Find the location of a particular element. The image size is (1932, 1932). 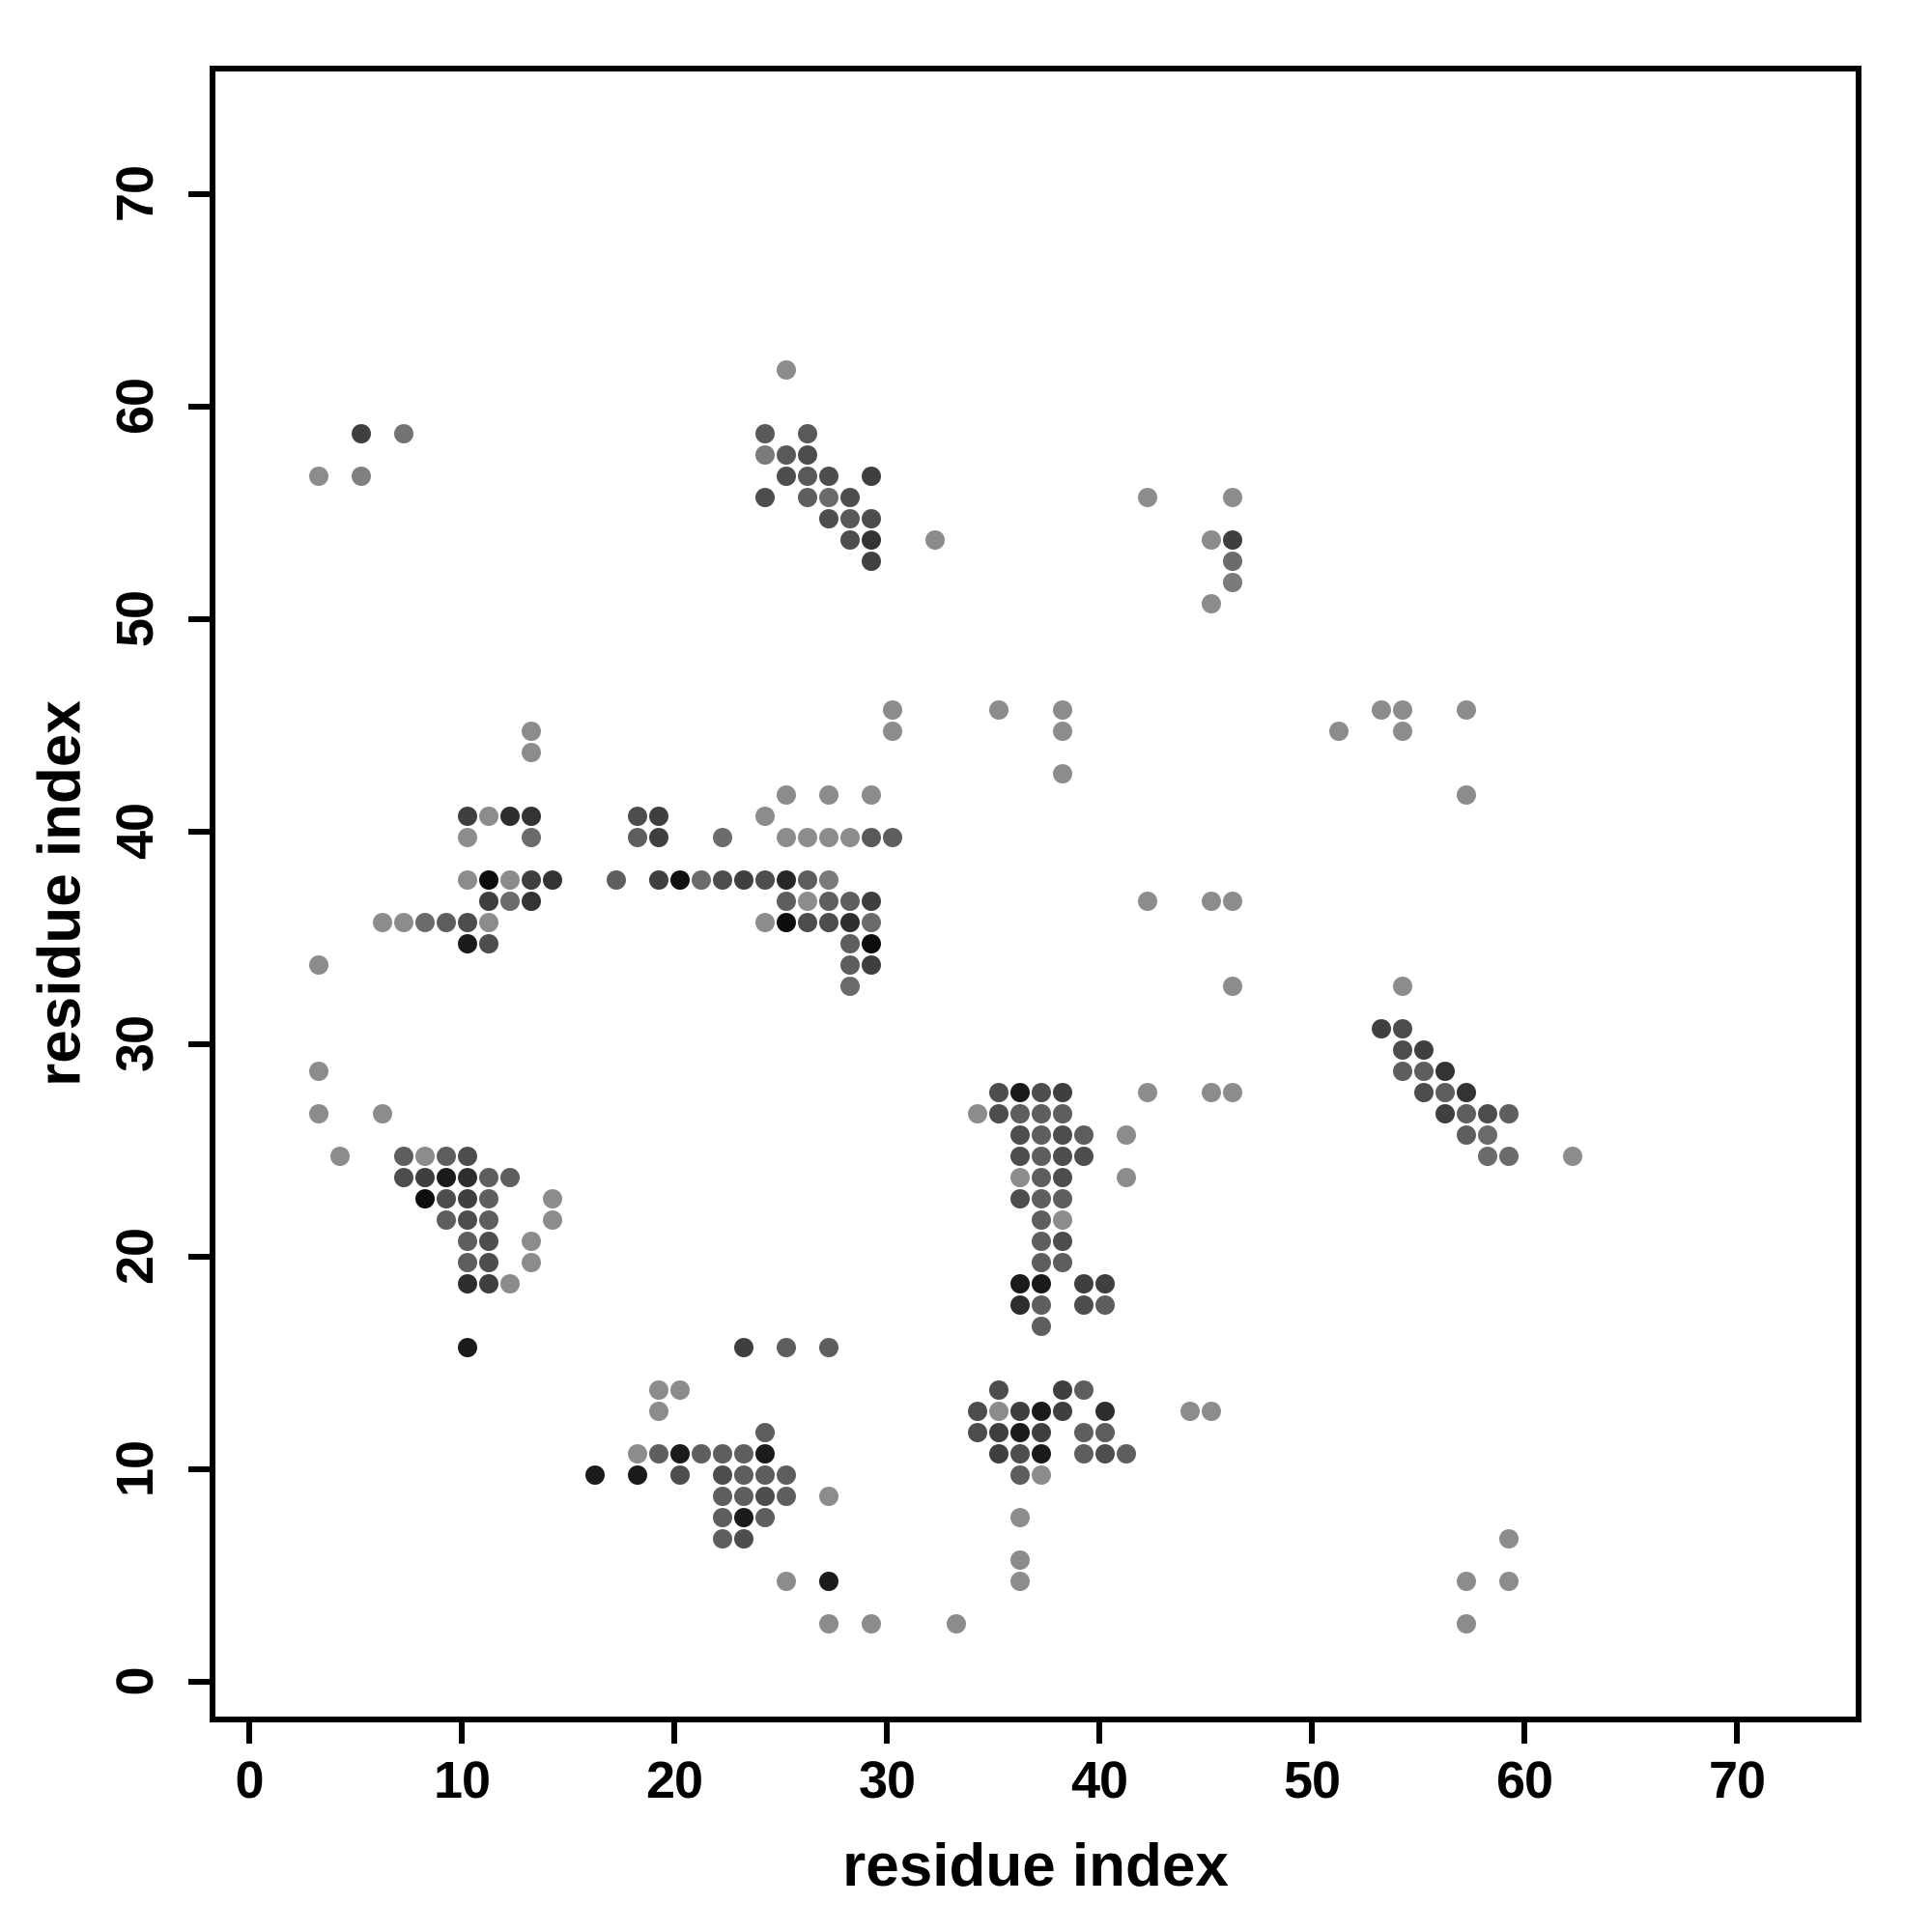

y-axis-tick-label: 20 is located at coordinates (135, 1257).